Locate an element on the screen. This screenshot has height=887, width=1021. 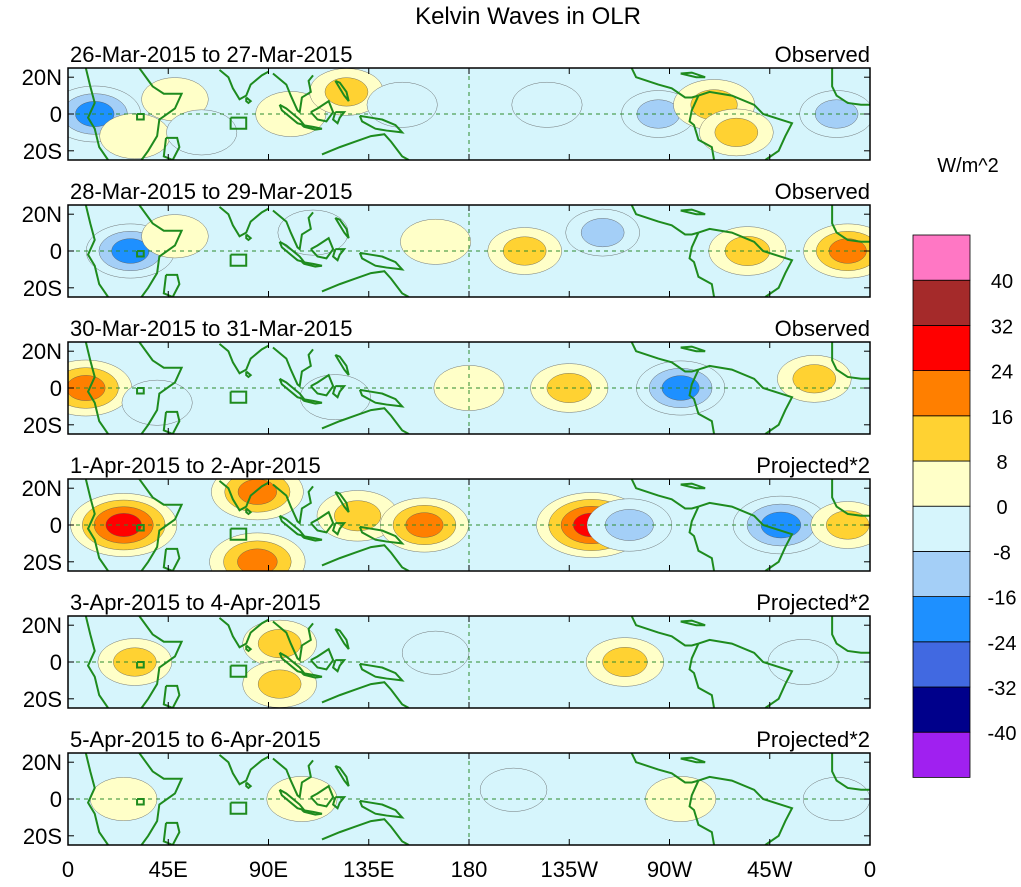
colorbar-level-label: -8 is located at coordinates (1002, 553).